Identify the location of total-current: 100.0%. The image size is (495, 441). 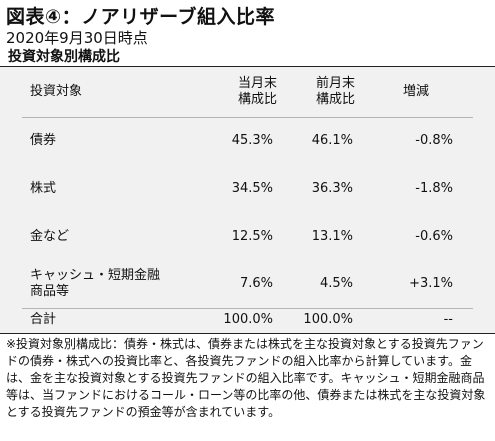
(248, 319).